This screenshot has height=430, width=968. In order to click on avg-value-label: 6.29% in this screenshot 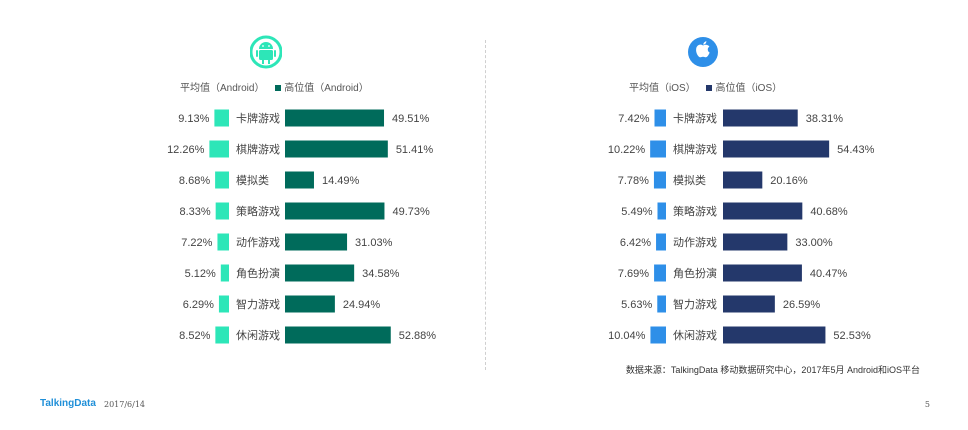, I will do `click(198, 305)`.